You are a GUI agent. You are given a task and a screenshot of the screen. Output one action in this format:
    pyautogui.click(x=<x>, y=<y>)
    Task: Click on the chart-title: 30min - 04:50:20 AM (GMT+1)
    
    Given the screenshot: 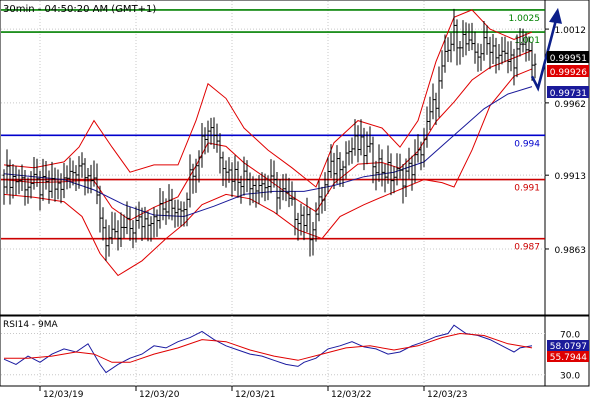 What is the action you would take?
    pyautogui.click(x=79, y=9)
    